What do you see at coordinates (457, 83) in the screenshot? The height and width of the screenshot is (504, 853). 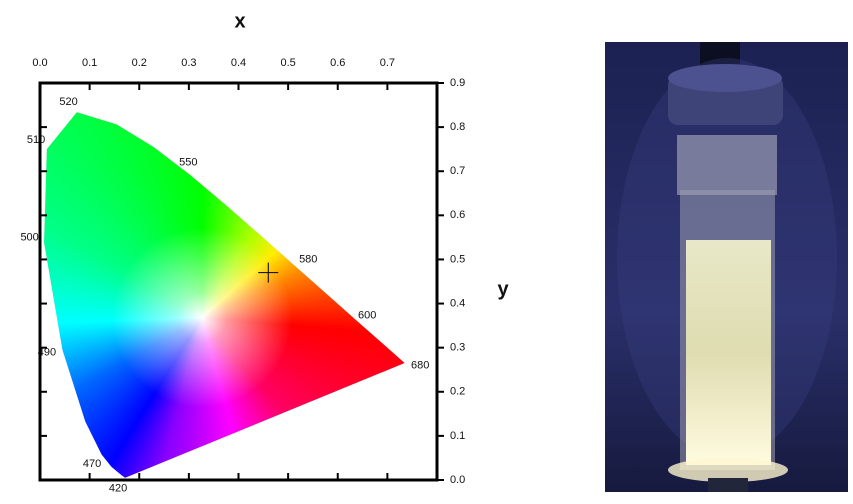 I see `y-tick-label: 0.9` at bounding box center [457, 83].